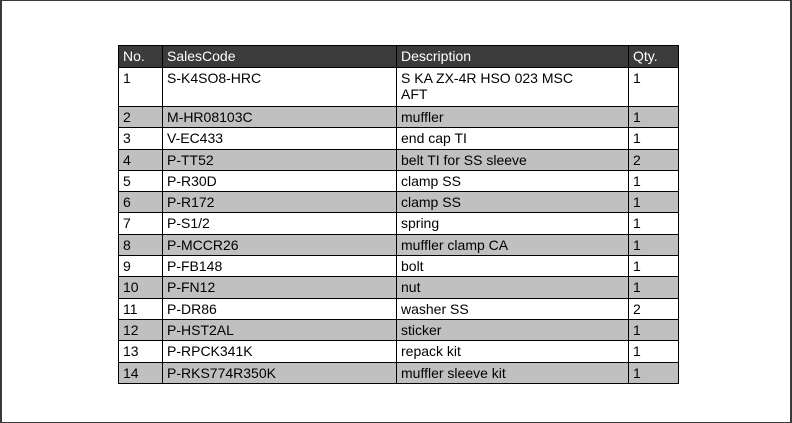  What do you see at coordinates (127, 244) in the screenshot?
I see `cell-text: 8` at bounding box center [127, 244].